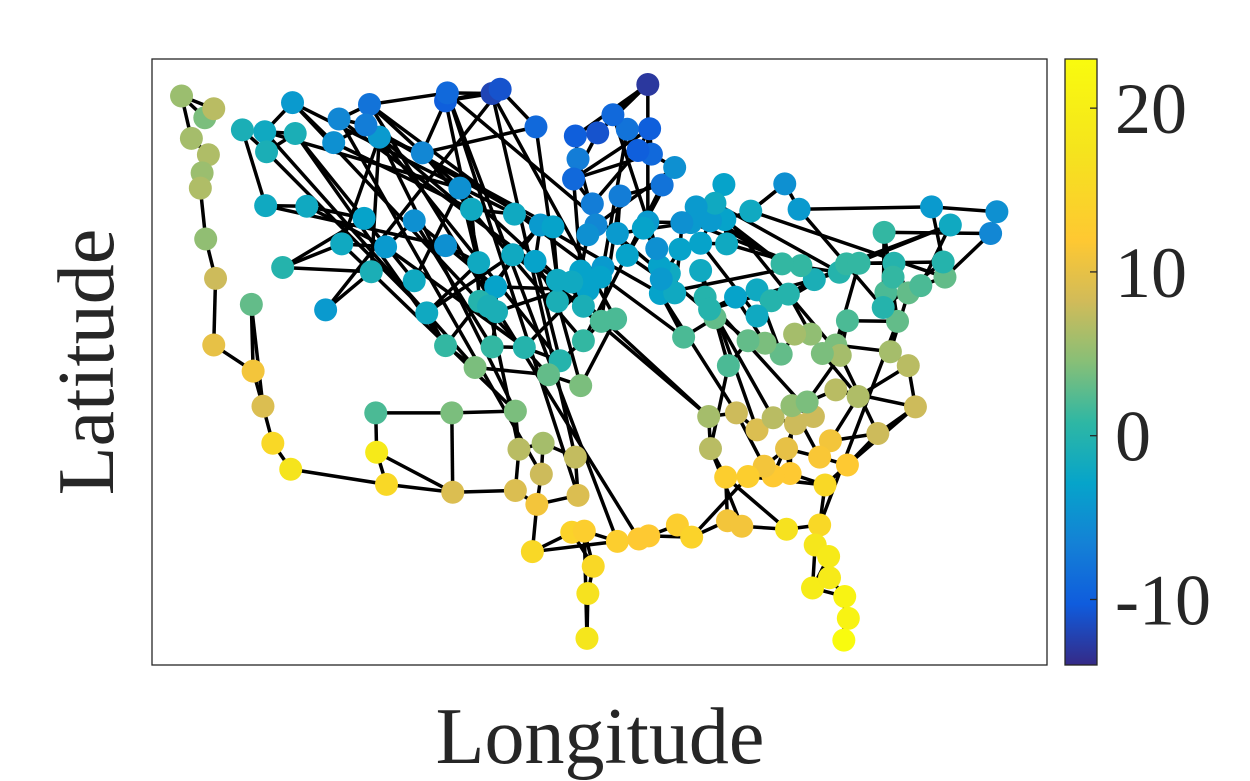  Describe the element at coordinates (87, 362) in the screenshot. I see `y-axis-label: Latitude` at that location.